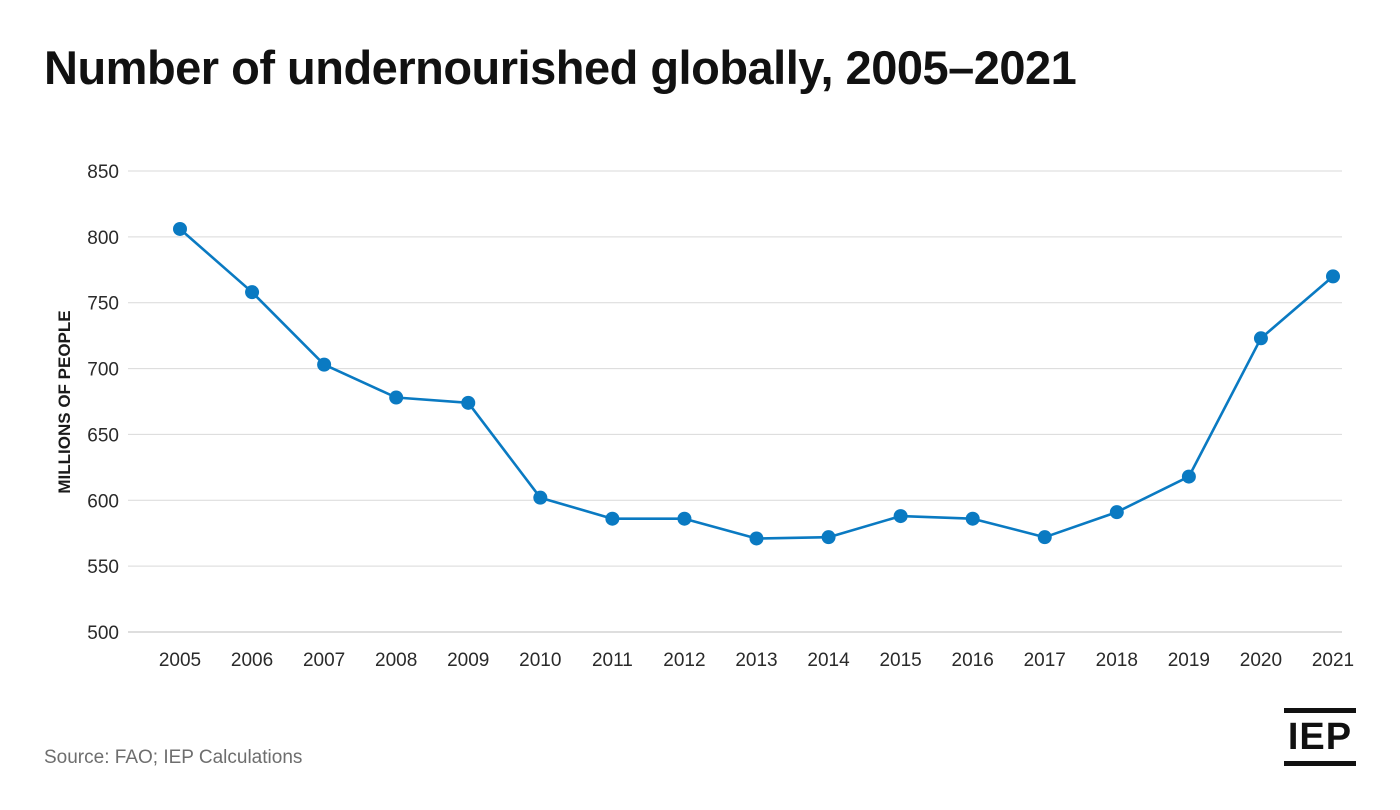 This screenshot has height=810, width=1400. What do you see at coordinates (103, 370) in the screenshot?
I see `y-tick-label: 700` at bounding box center [103, 370].